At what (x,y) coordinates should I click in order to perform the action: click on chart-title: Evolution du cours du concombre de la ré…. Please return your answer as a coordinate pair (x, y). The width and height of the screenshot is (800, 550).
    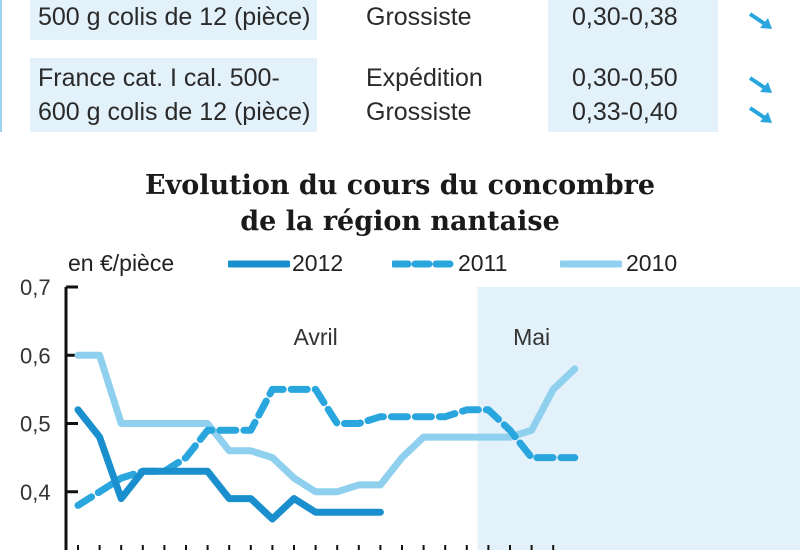
    Looking at the image, I should click on (400, 204).